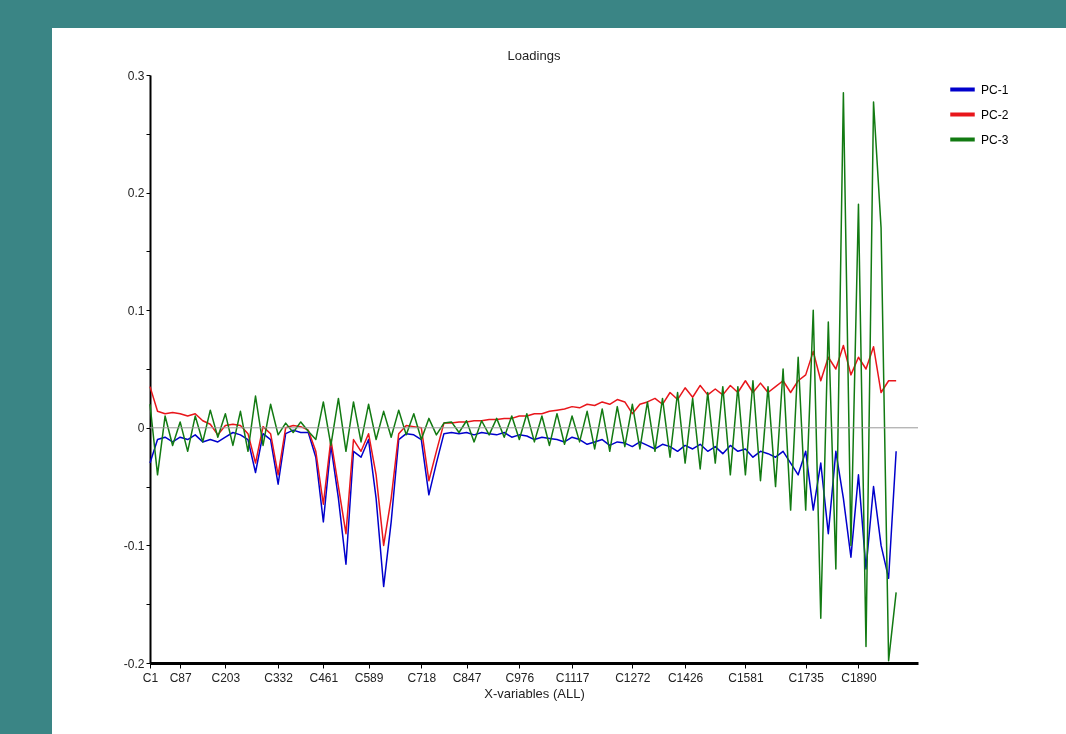 Image resolution: width=1066 pixels, height=734 pixels. Describe the element at coordinates (369, 677) in the screenshot. I see `x-tick-label: C589` at that location.